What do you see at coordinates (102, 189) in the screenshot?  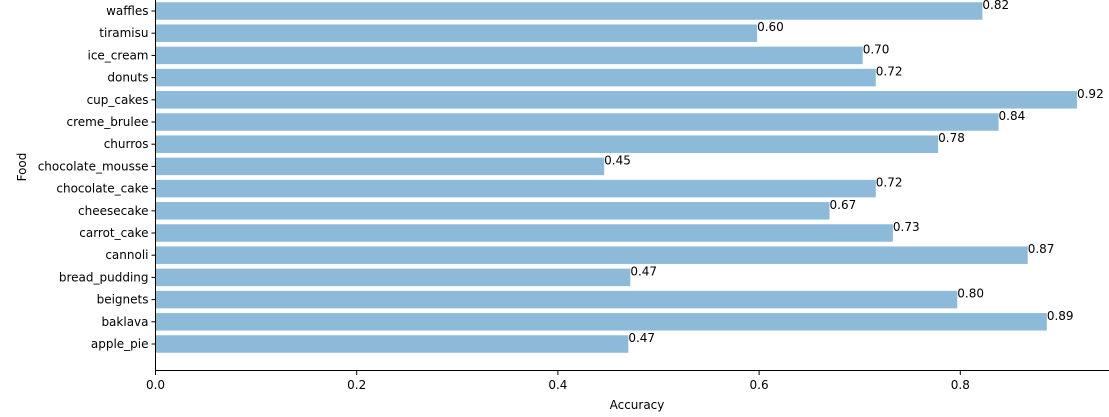 I see `y-tick-label-chocolate_cake: chocolate_cake` at bounding box center [102, 189].